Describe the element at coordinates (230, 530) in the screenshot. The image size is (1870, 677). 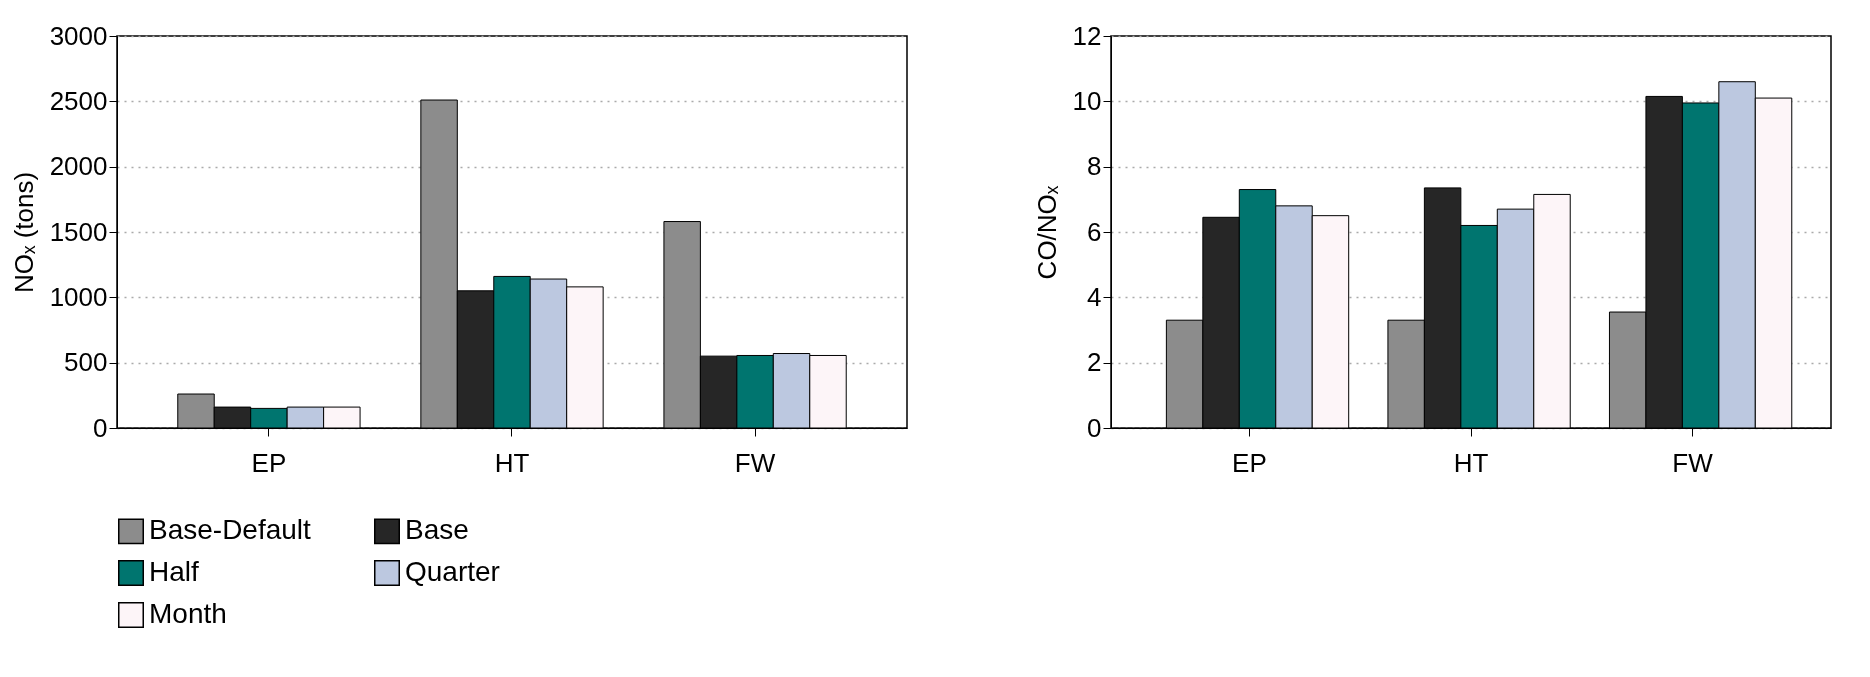
I see `legend-label: Base-Default` at that location.